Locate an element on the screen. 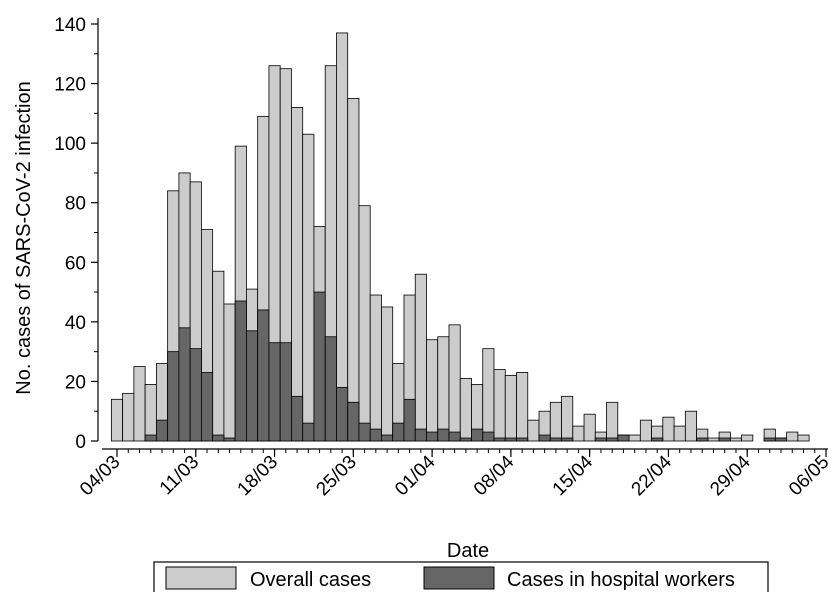  y-axis-title: No. cases of SARS-CoV-2 infection is located at coordinates (24, 237).